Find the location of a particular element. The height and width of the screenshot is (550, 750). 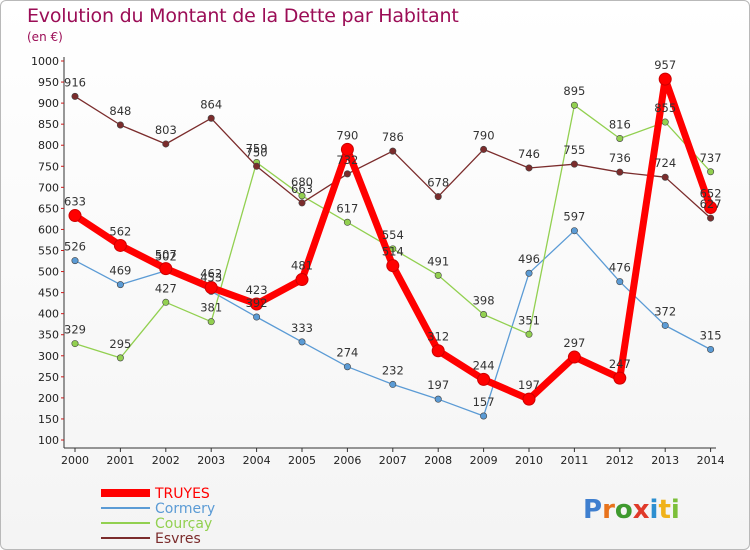

x-tick-label: 2004 is located at coordinates (257, 460).